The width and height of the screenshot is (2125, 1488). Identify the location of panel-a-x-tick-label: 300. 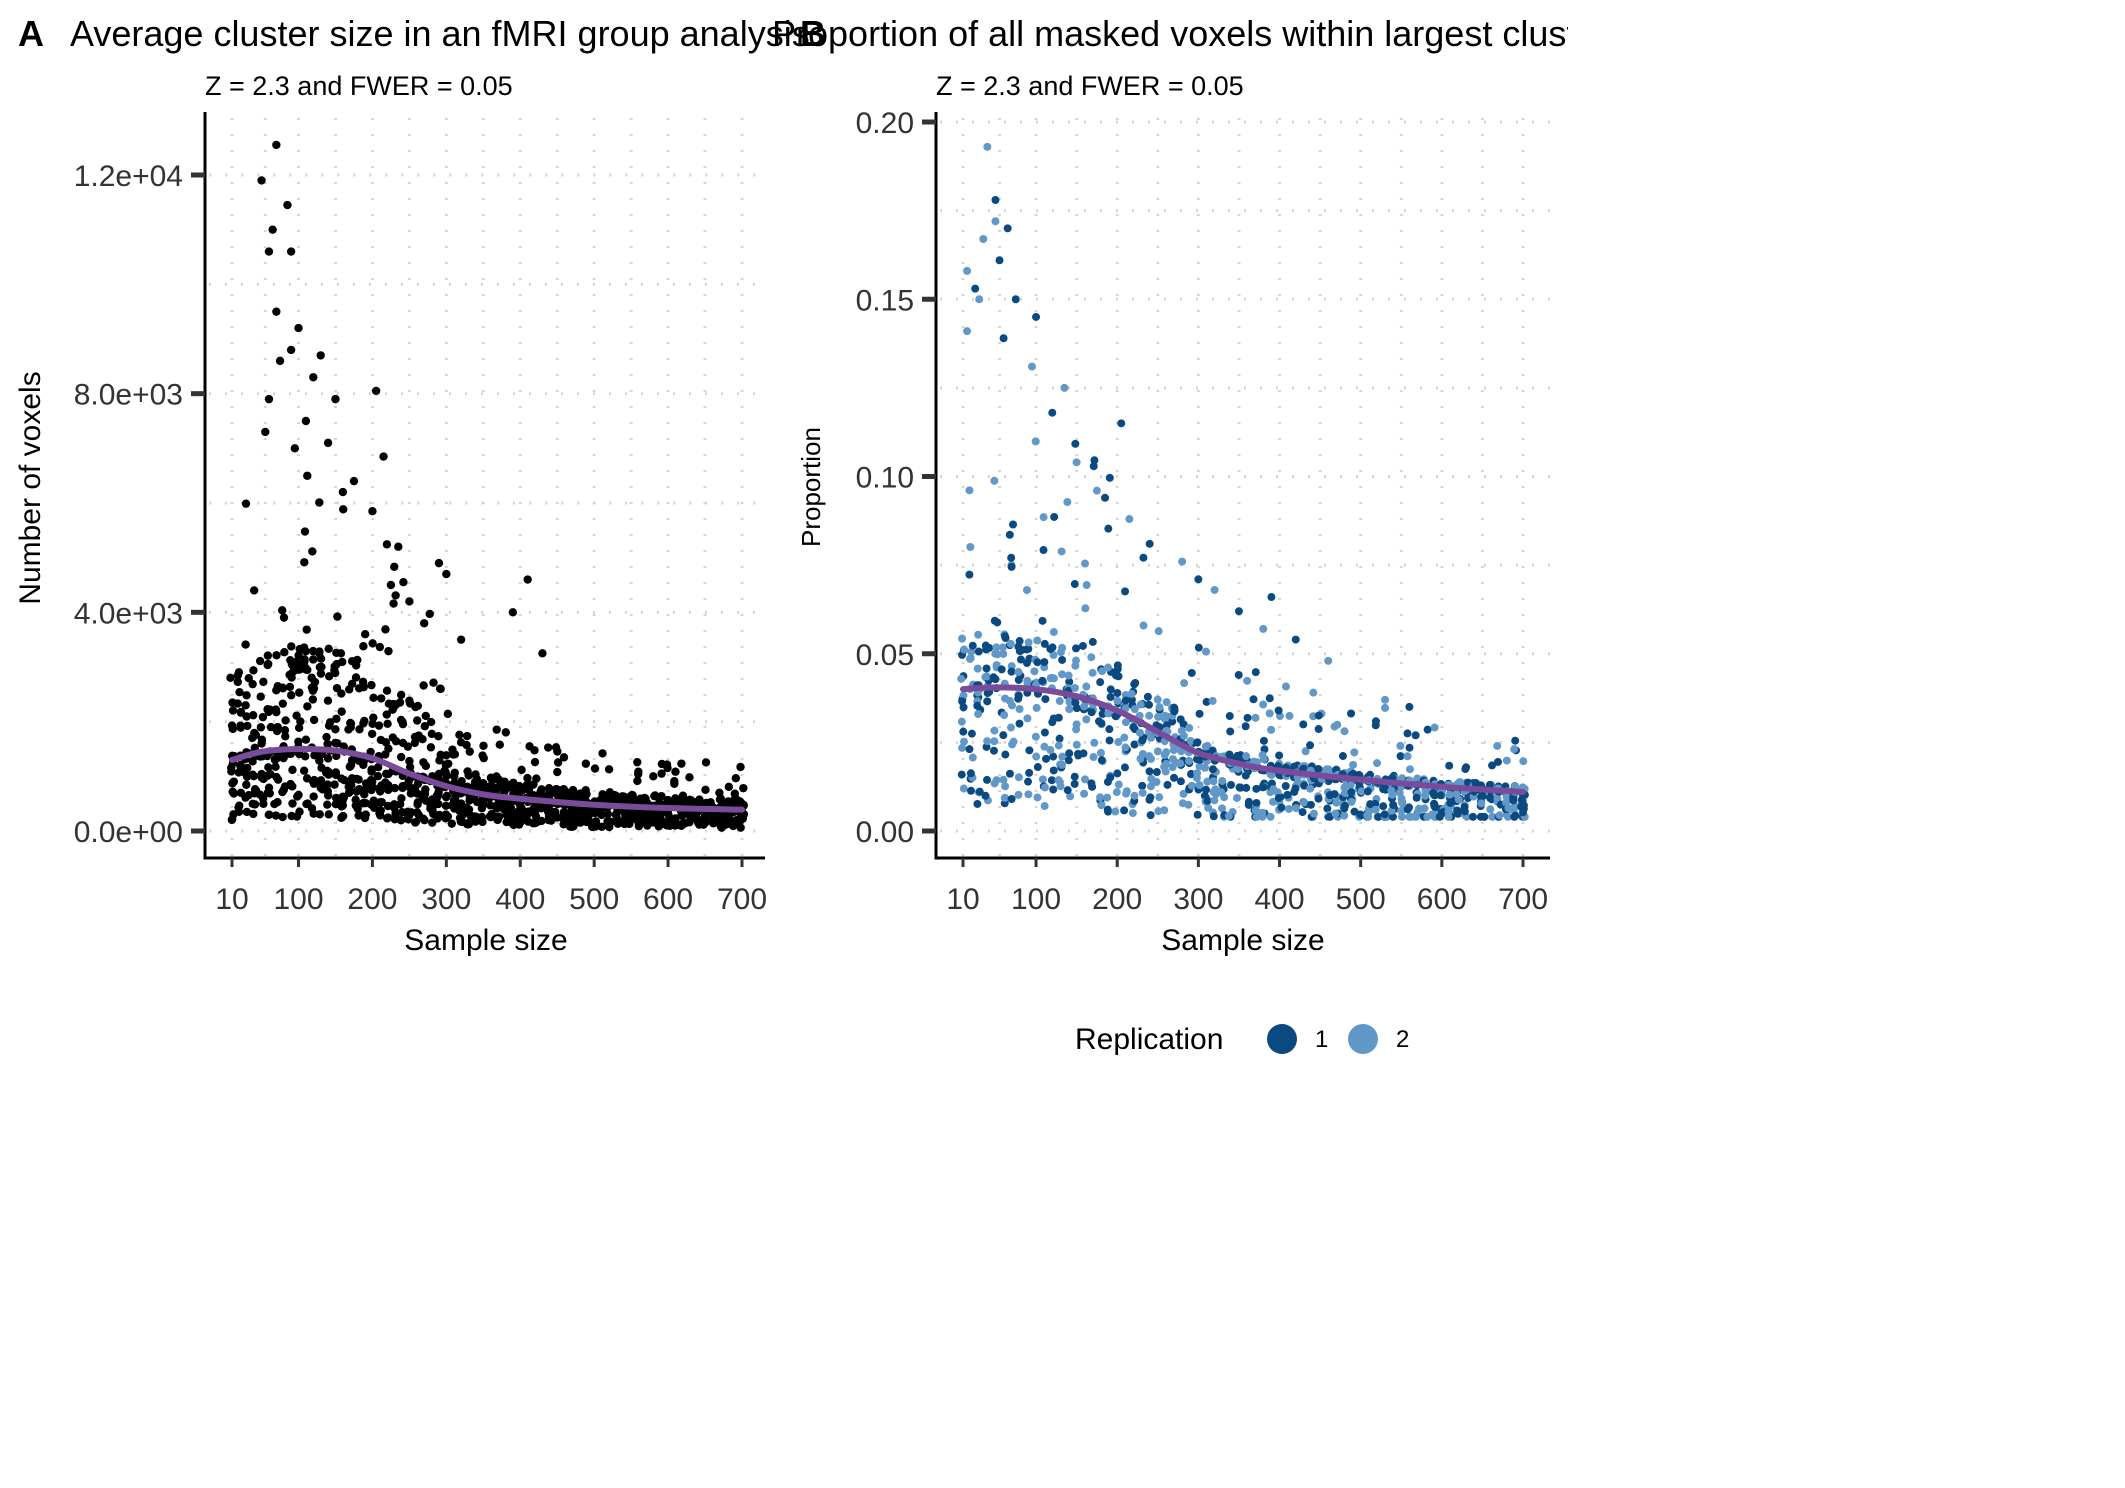
(446, 899).